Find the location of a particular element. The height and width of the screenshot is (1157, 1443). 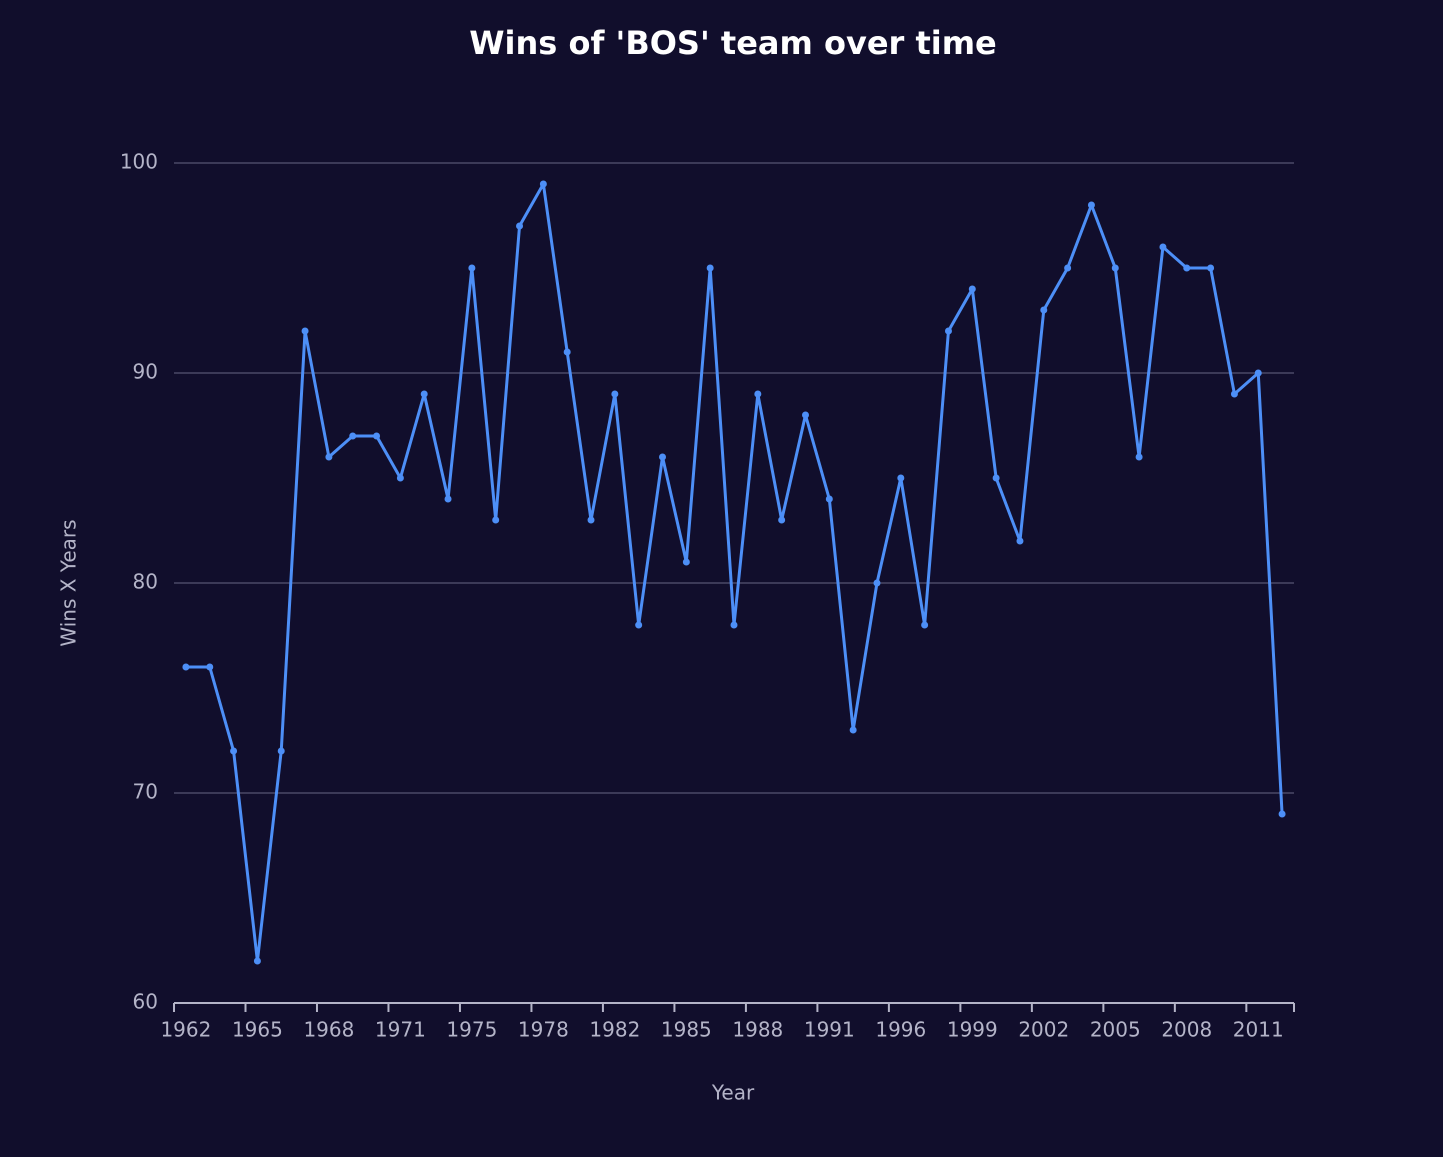

x-tick-label: 1978 is located at coordinates (543, 1030).